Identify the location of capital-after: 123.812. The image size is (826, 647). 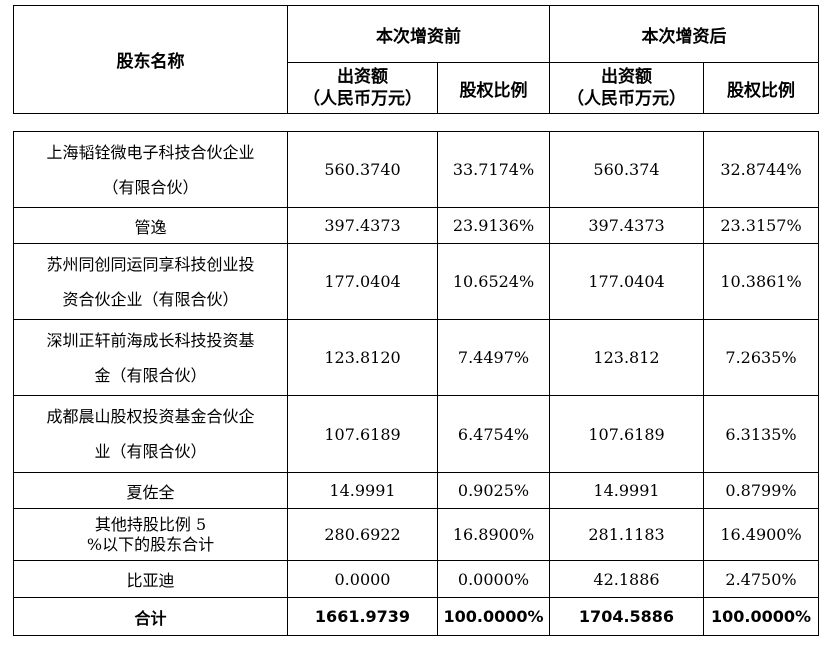
(626, 357).